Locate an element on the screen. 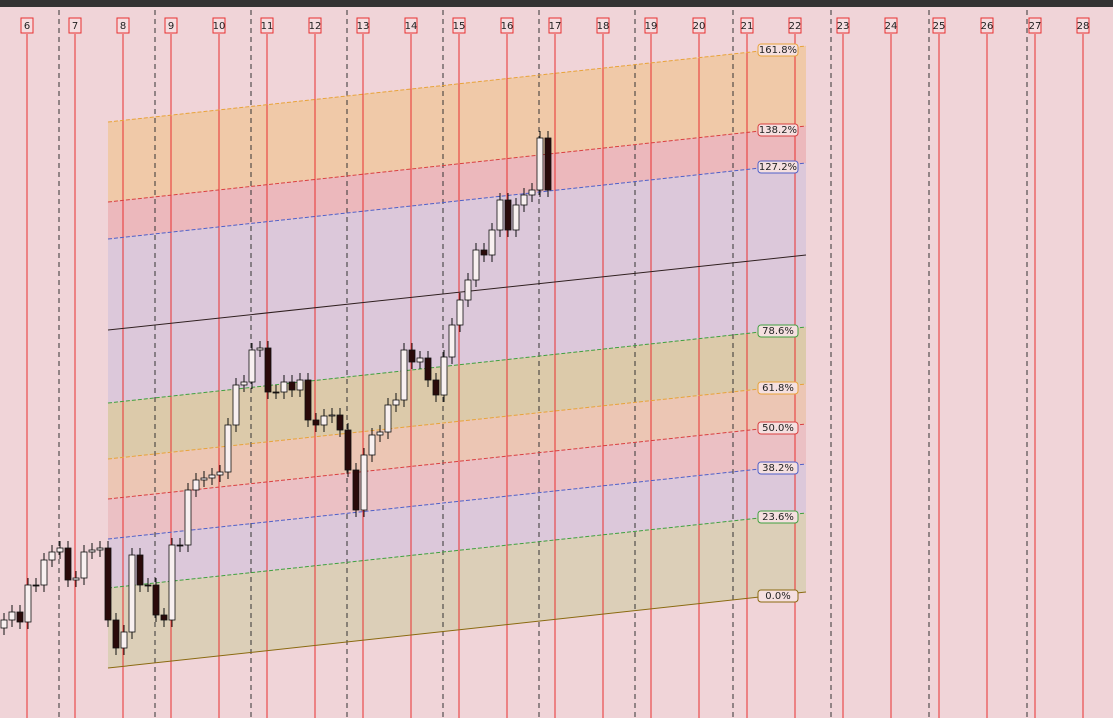  day-label: 17 is located at coordinates (555, 26).